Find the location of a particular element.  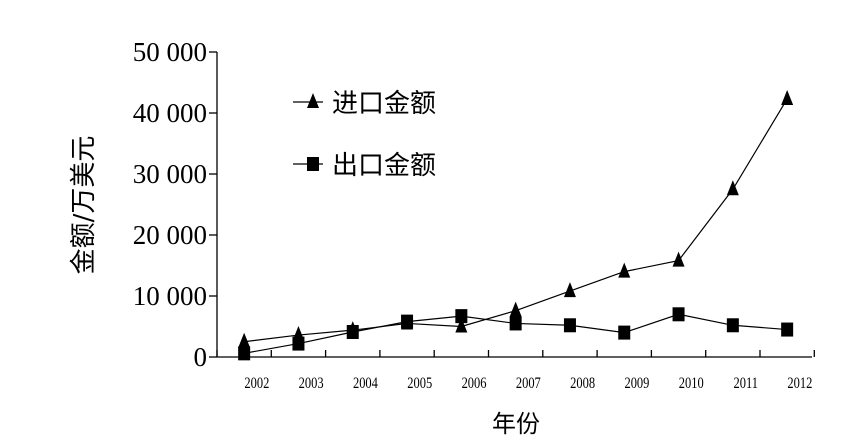

legend-item-2: 出口金额 is located at coordinates (364, 166).